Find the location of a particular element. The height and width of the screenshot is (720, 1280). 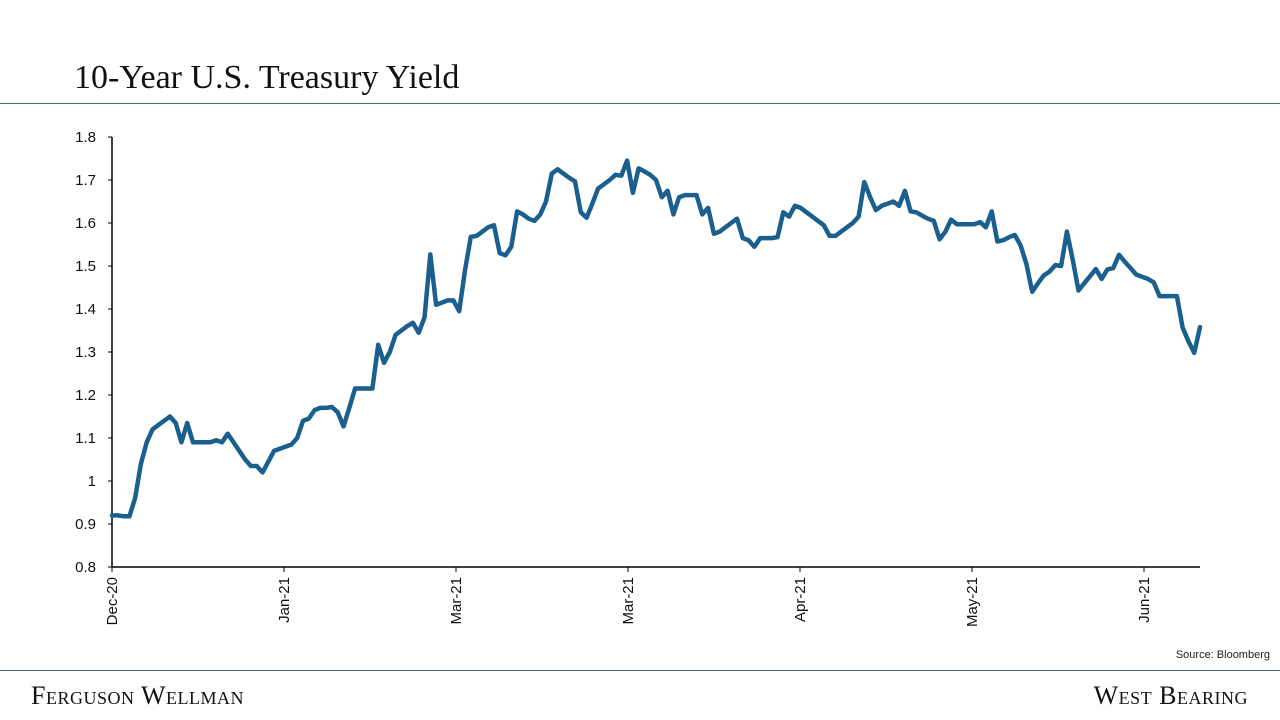

x-tick-label: Apr-21 is located at coordinates (800, 599).